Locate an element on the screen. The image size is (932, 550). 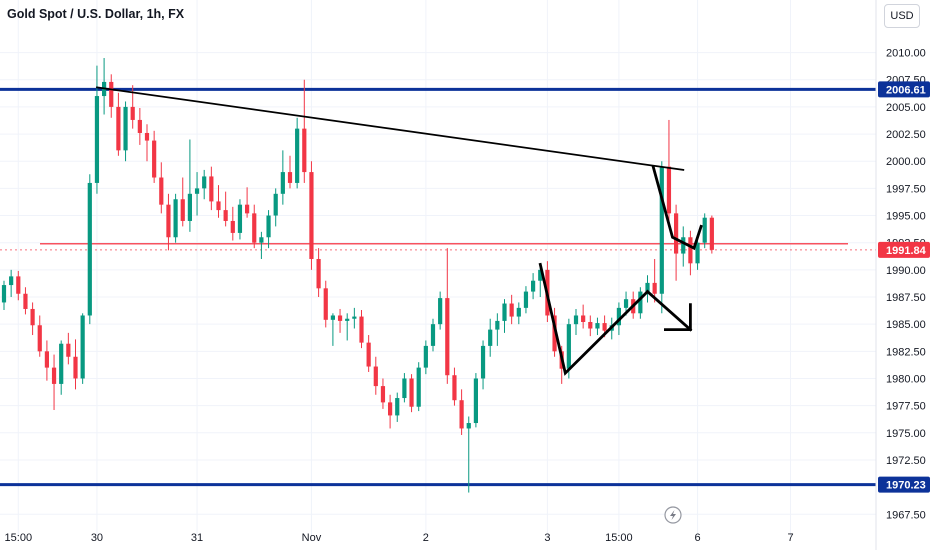
time-axis: 15:00 30 31 Nov 2 3 15:00 6 7 is located at coordinates (399, 538).